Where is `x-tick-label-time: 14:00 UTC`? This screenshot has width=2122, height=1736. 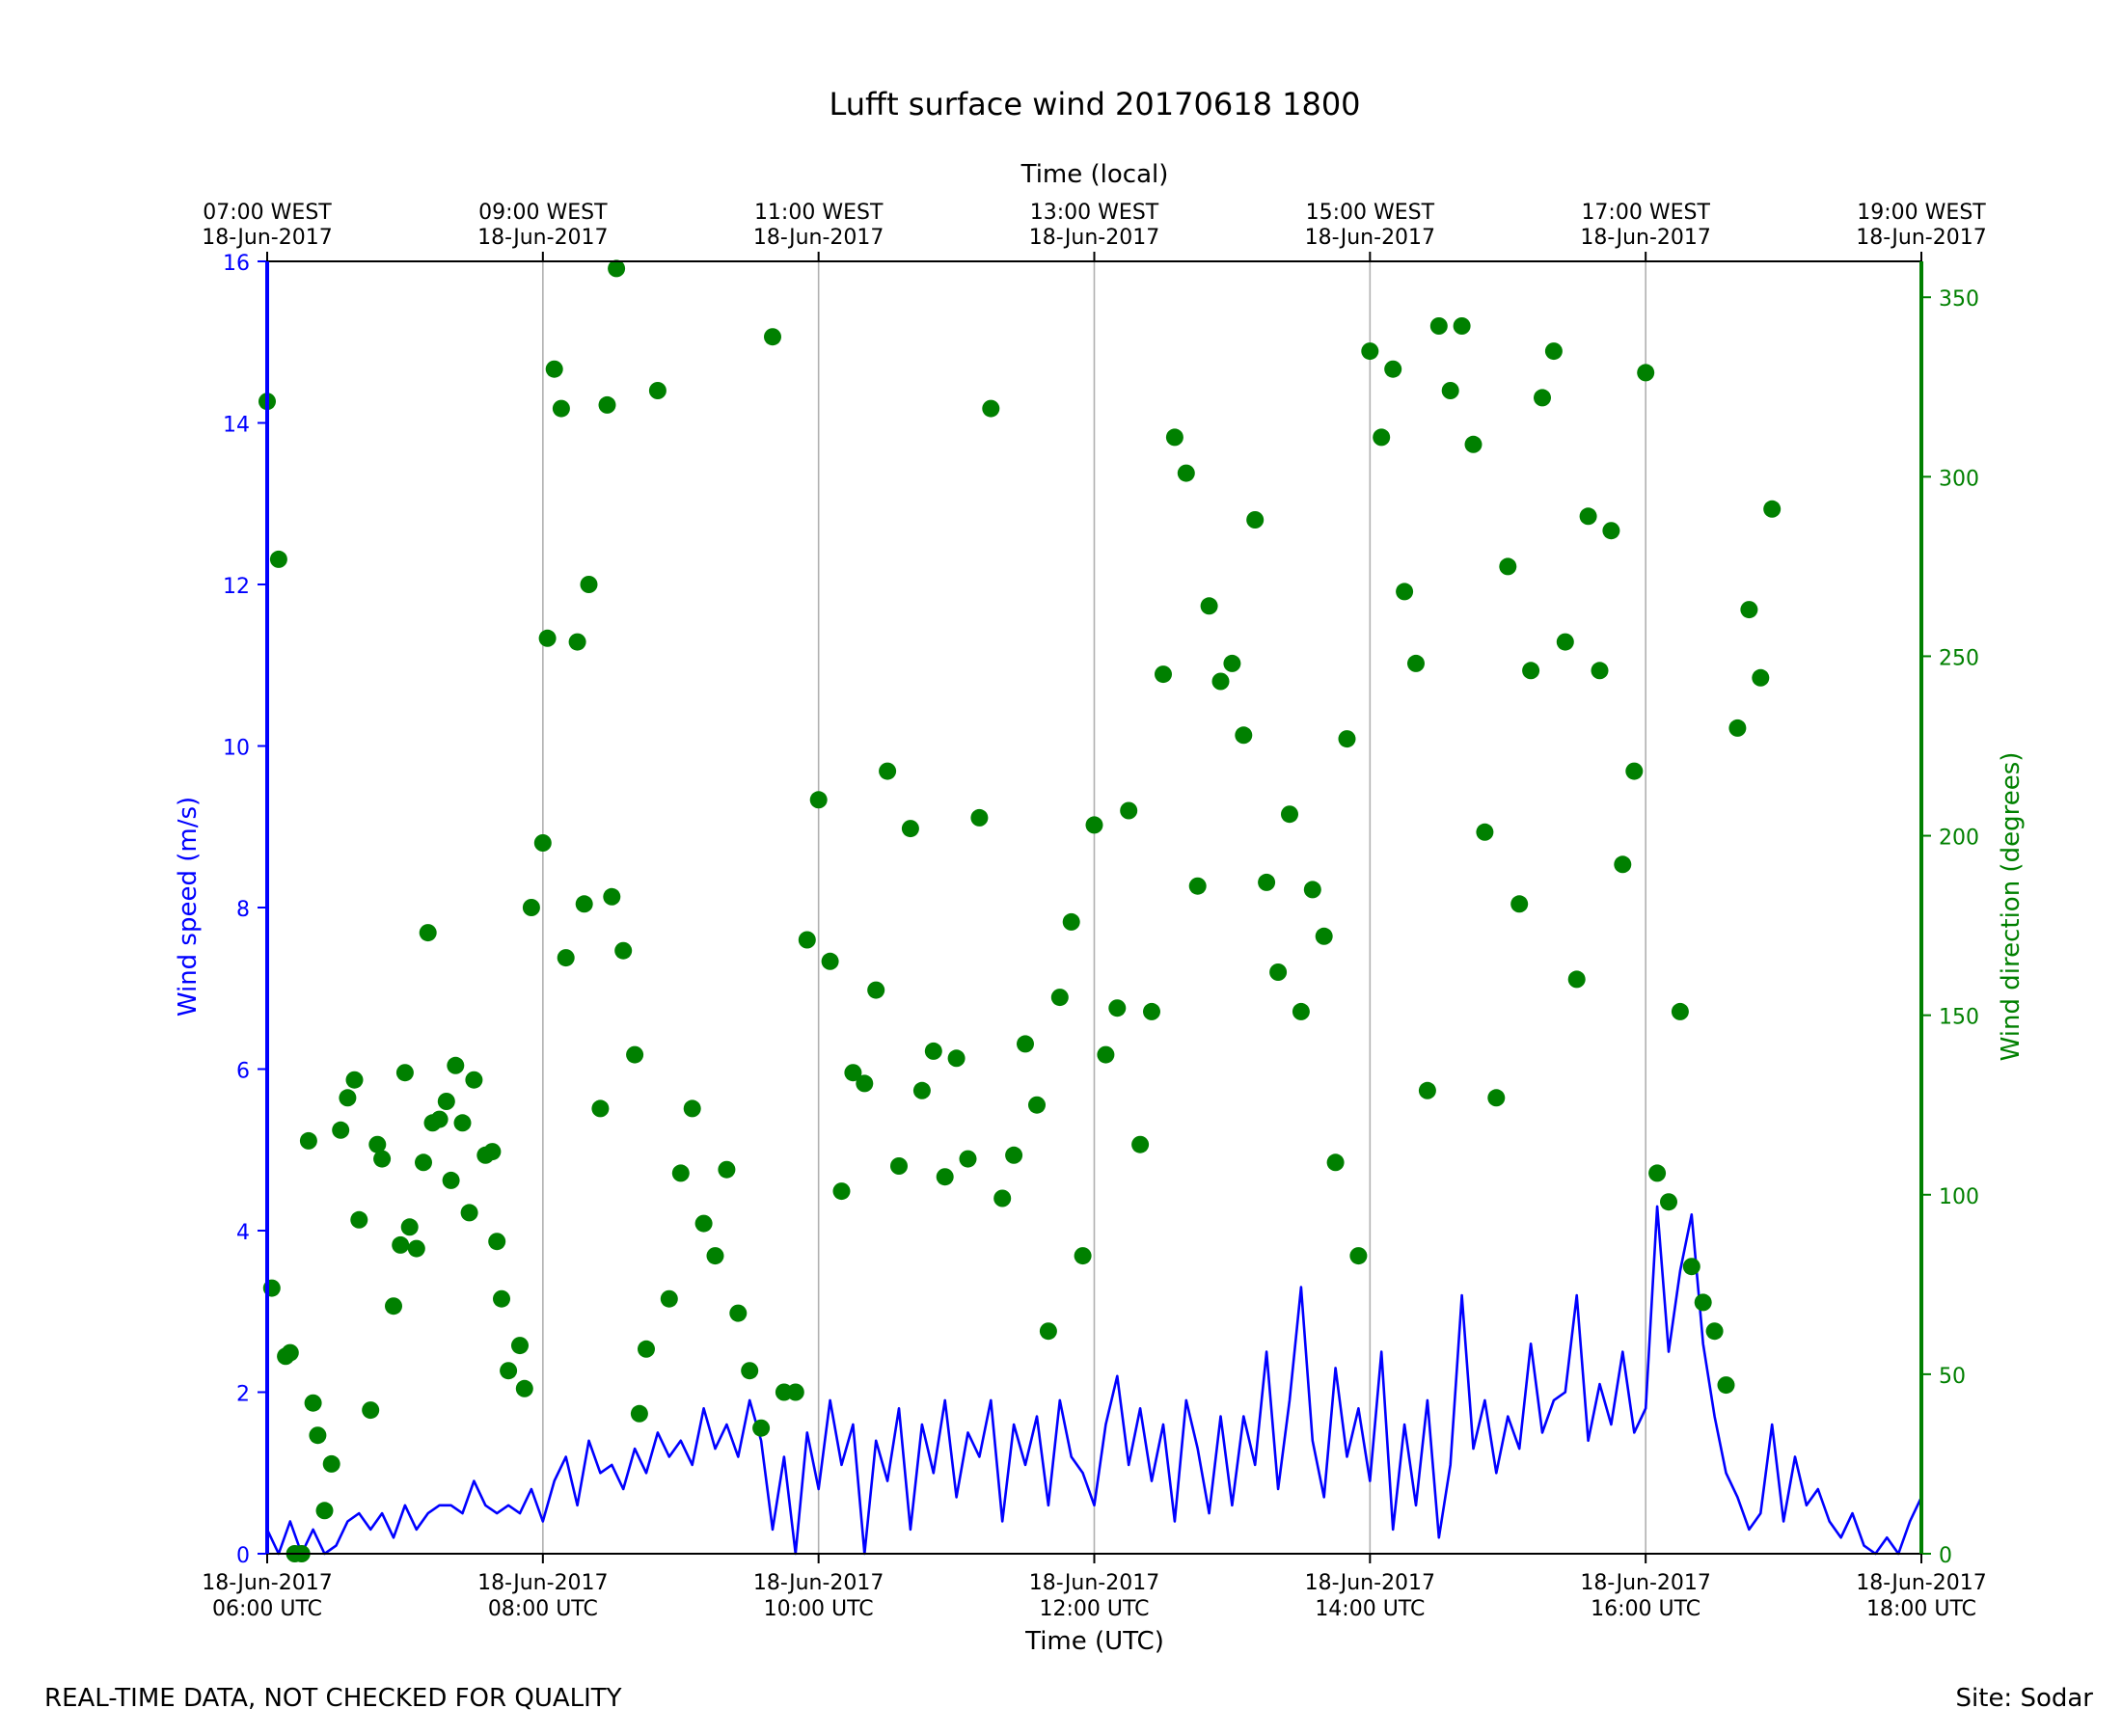
x-tick-label-time: 14:00 UTC is located at coordinates (1370, 1609).